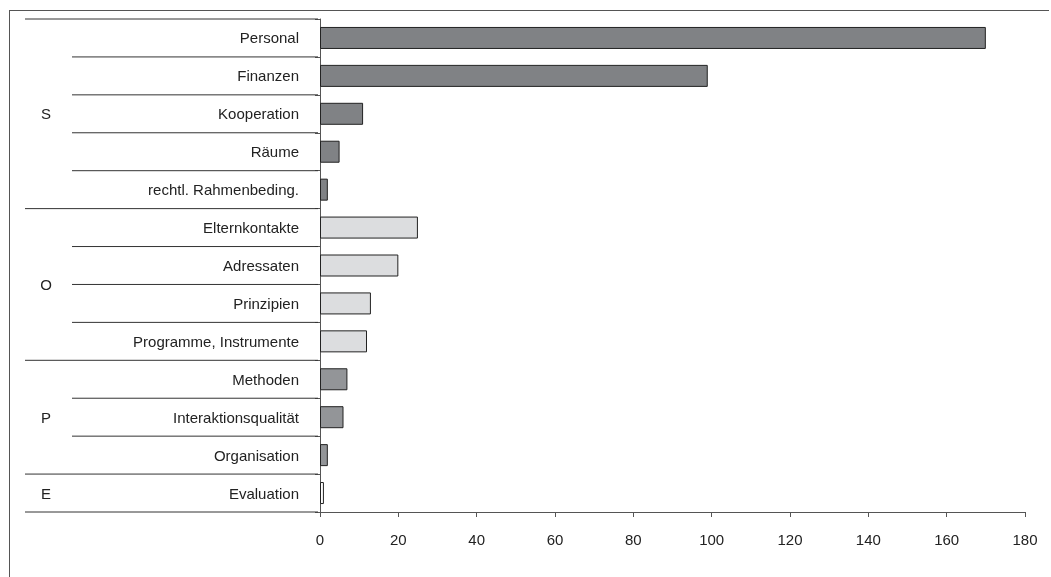 The height and width of the screenshot is (577, 1051). Describe the element at coordinates (633, 539) in the screenshot. I see `x-tick-label: 80` at that location.